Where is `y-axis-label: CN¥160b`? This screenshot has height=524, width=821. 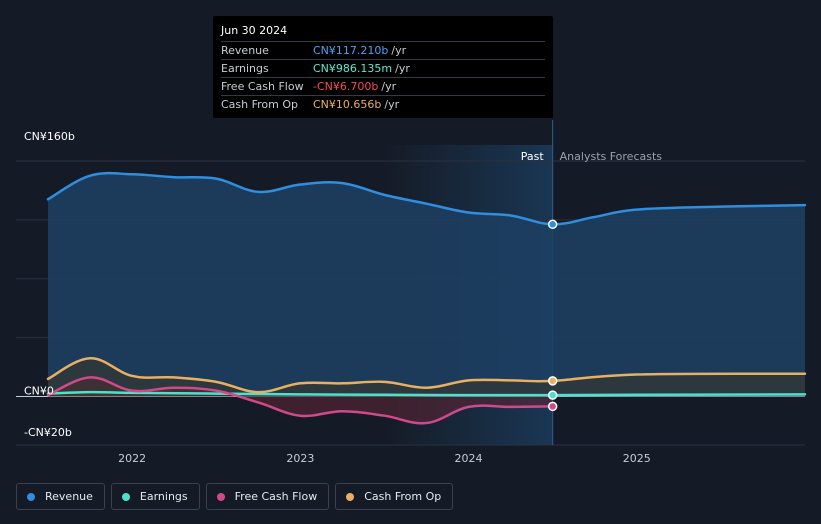
y-axis-label: CN¥160b is located at coordinates (49, 136).